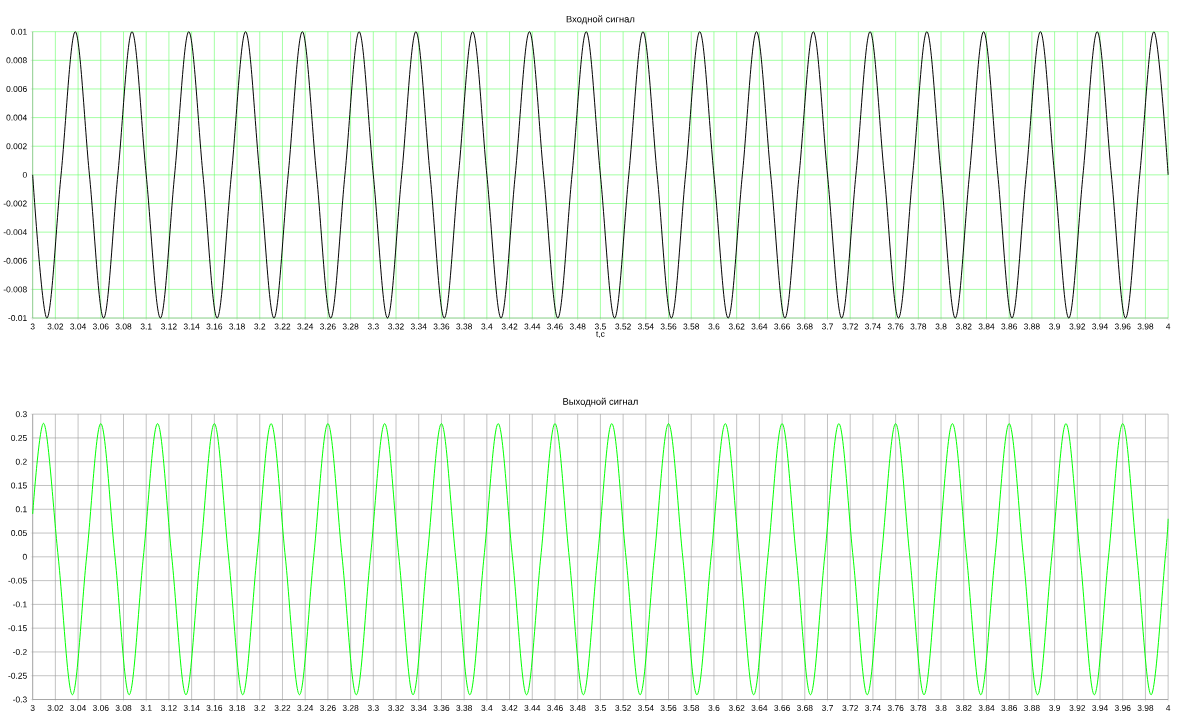 This screenshot has height=720, width=1182. What do you see at coordinates (24, 174) in the screenshot?
I see `y-tick-label: 0` at bounding box center [24, 174].